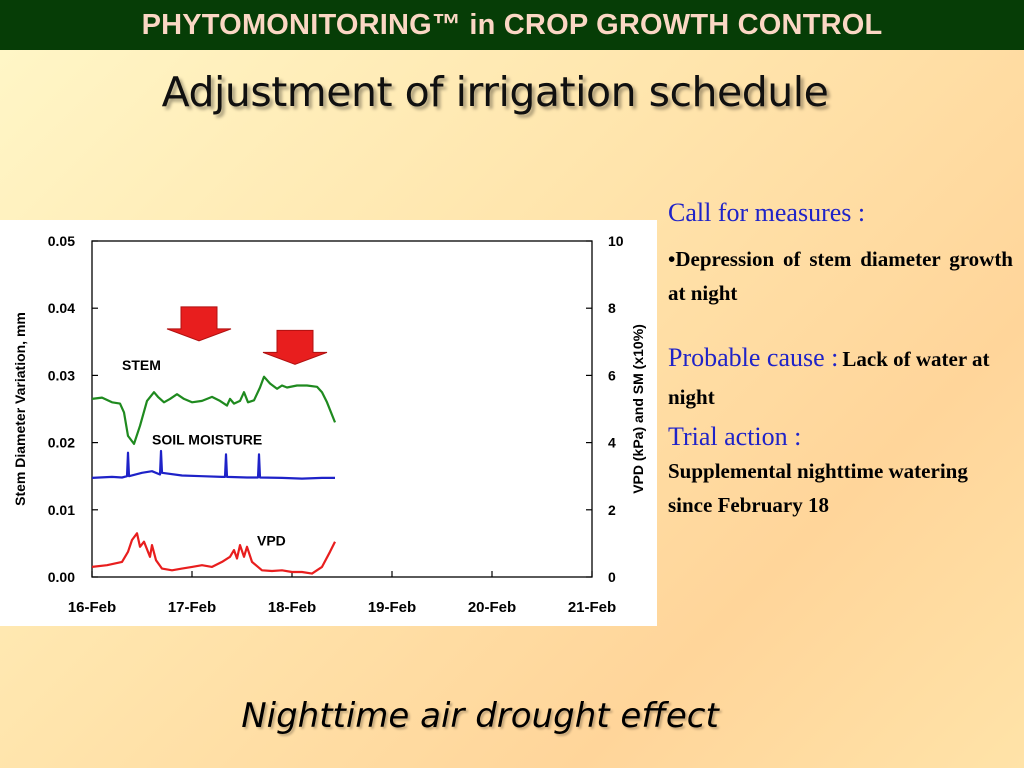  I want to click on header-banner: PHYTOMONITORING™ in CROP GROWTH CONTROL, so click(512, 25).